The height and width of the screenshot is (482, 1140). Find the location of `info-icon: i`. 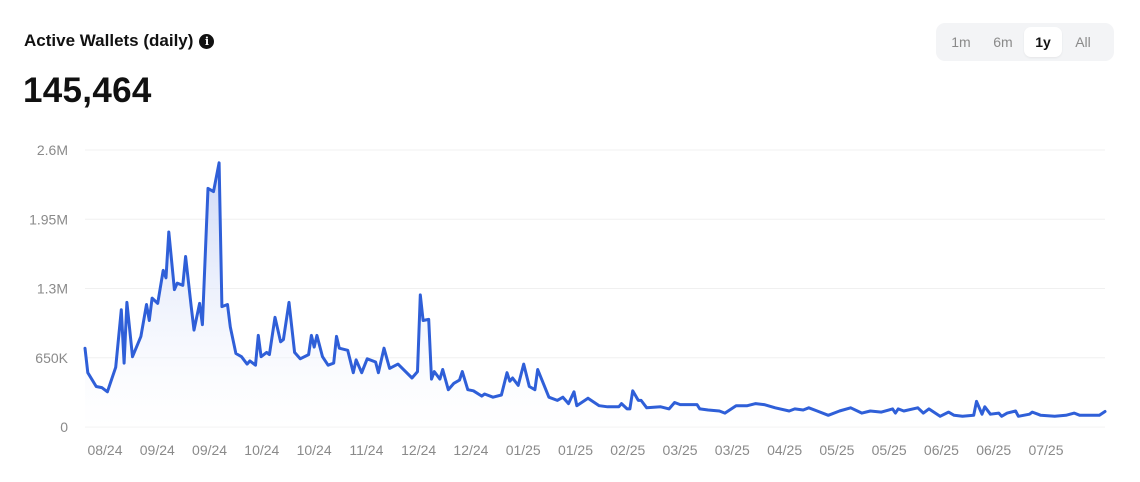

info-icon: i is located at coordinates (207, 41).